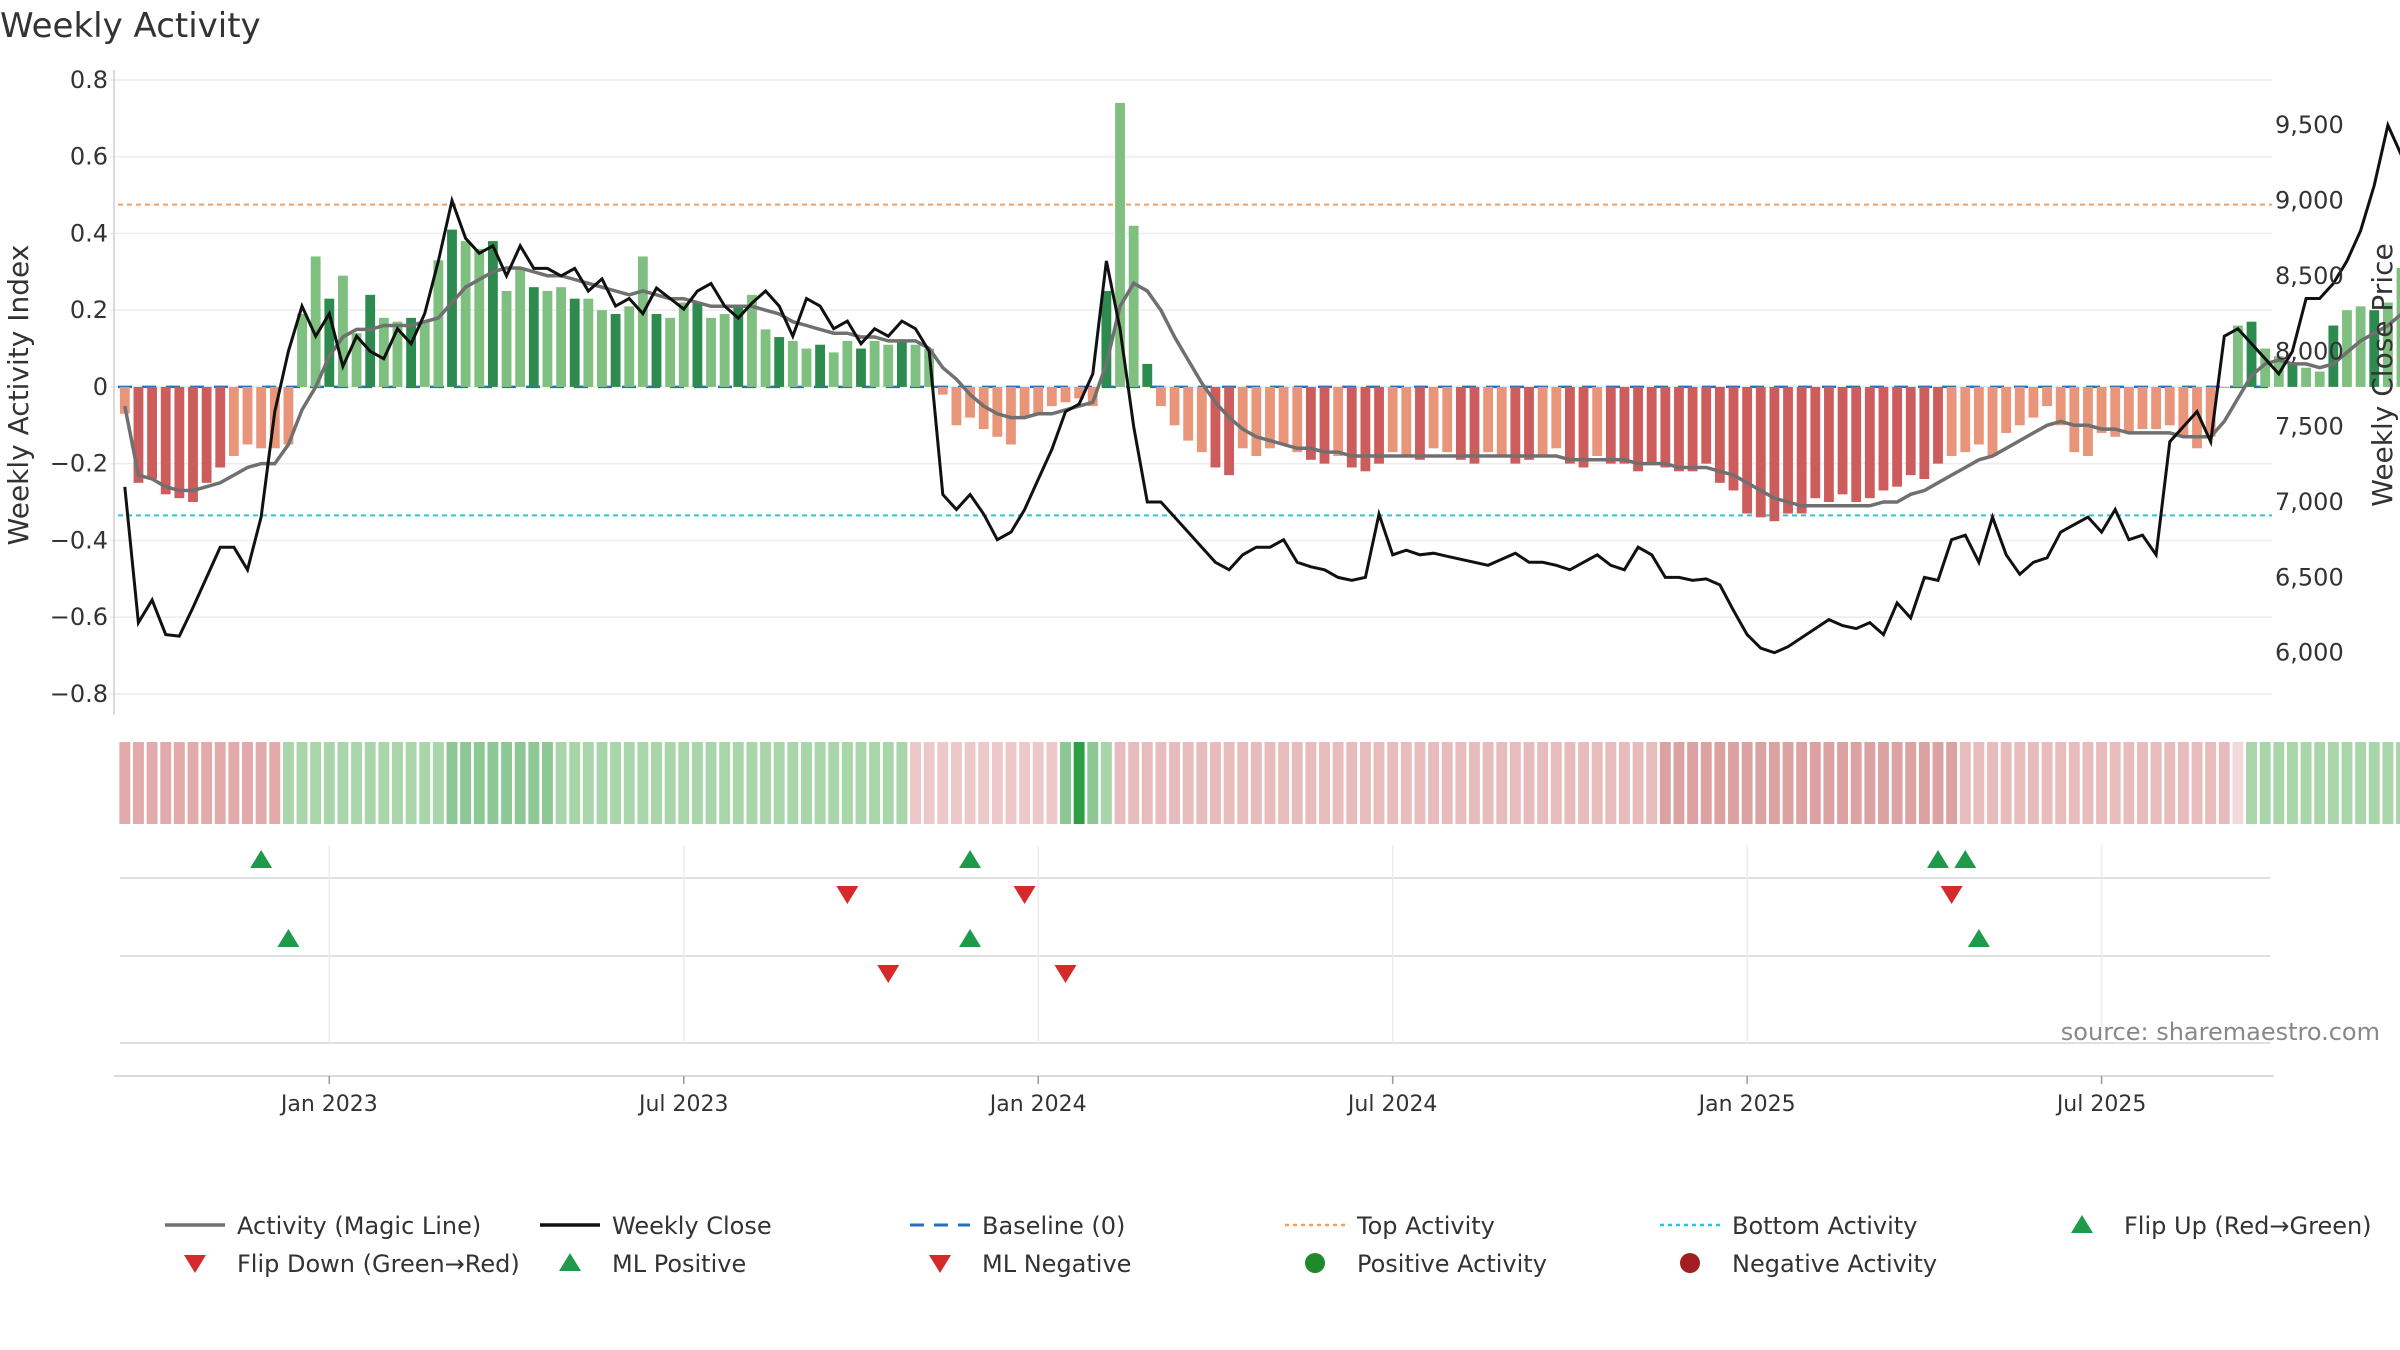 The width and height of the screenshot is (2400, 1350). What do you see at coordinates (570, 1262) in the screenshot?
I see `legend-swatch-triangle-up` at bounding box center [570, 1262].